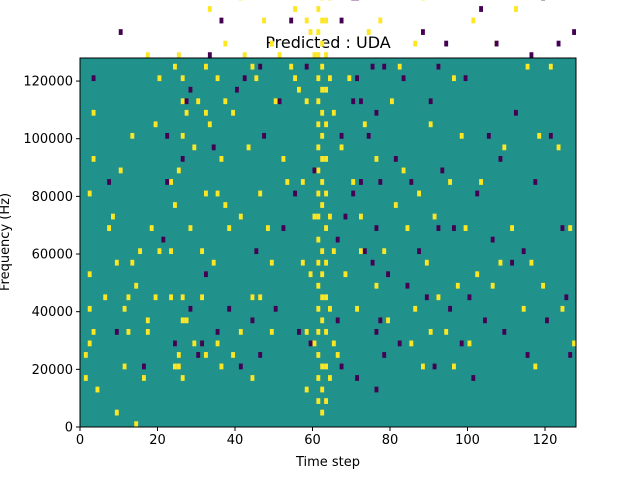  Describe the element at coordinates (157, 440) in the screenshot. I see `x-tick-label: 20` at that location.